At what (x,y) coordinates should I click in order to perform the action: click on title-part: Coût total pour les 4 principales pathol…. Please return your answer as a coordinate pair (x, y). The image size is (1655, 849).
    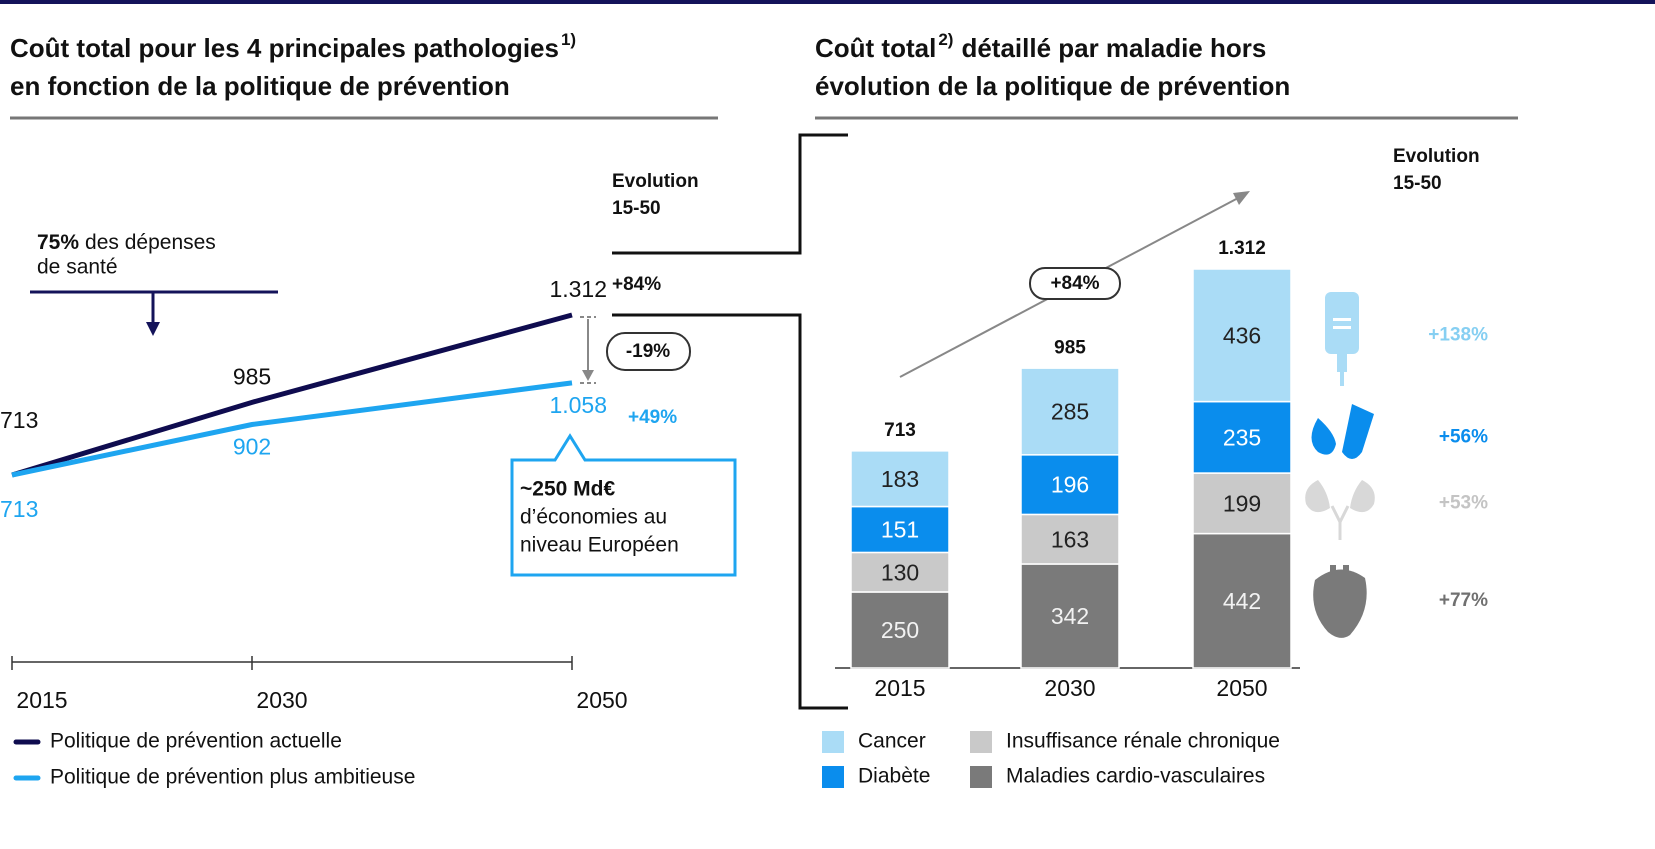
    Looking at the image, I should click on (284, 48).